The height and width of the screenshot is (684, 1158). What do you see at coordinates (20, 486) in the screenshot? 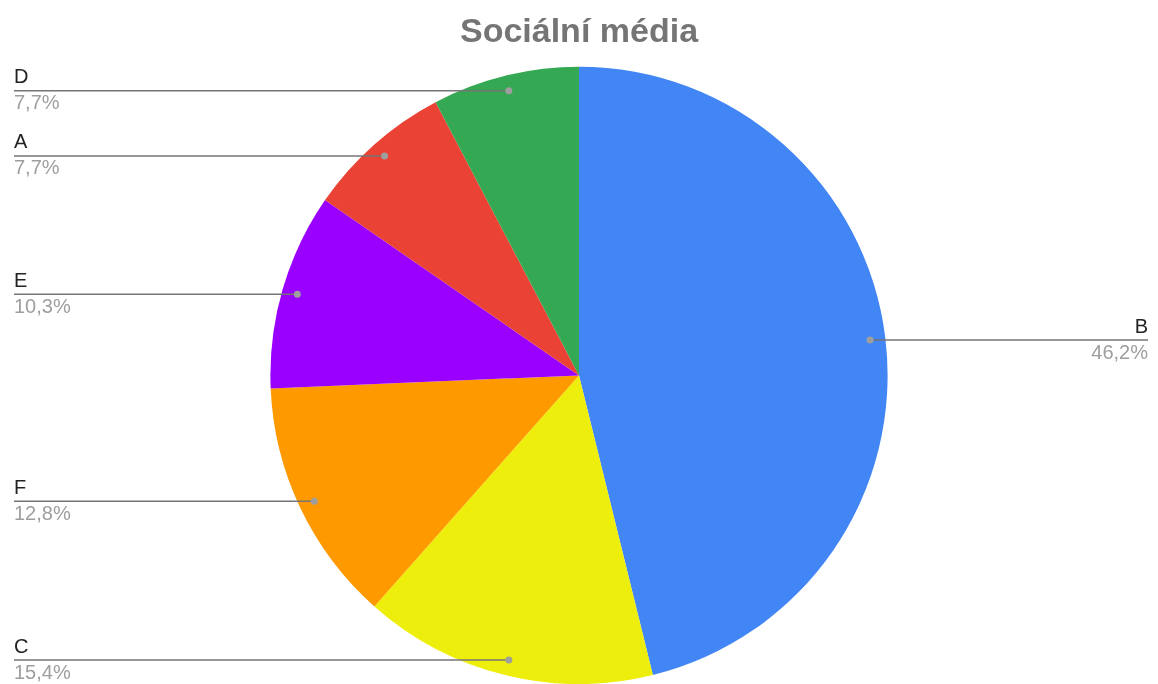
I see `slice-label: F` at bounding box center [20, 486].